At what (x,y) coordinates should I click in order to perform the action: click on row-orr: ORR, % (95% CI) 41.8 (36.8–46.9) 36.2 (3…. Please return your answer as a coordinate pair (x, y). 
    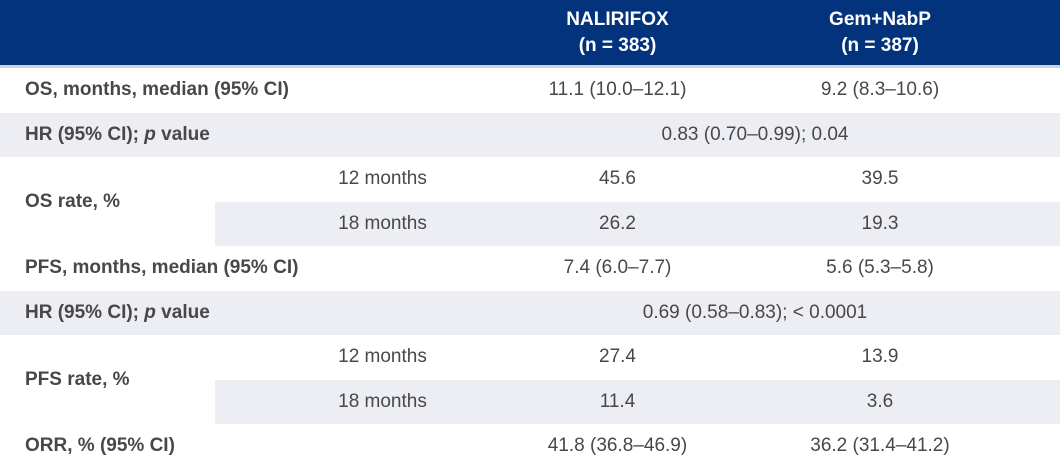
    Looking at the image, I should click on (530, 446).